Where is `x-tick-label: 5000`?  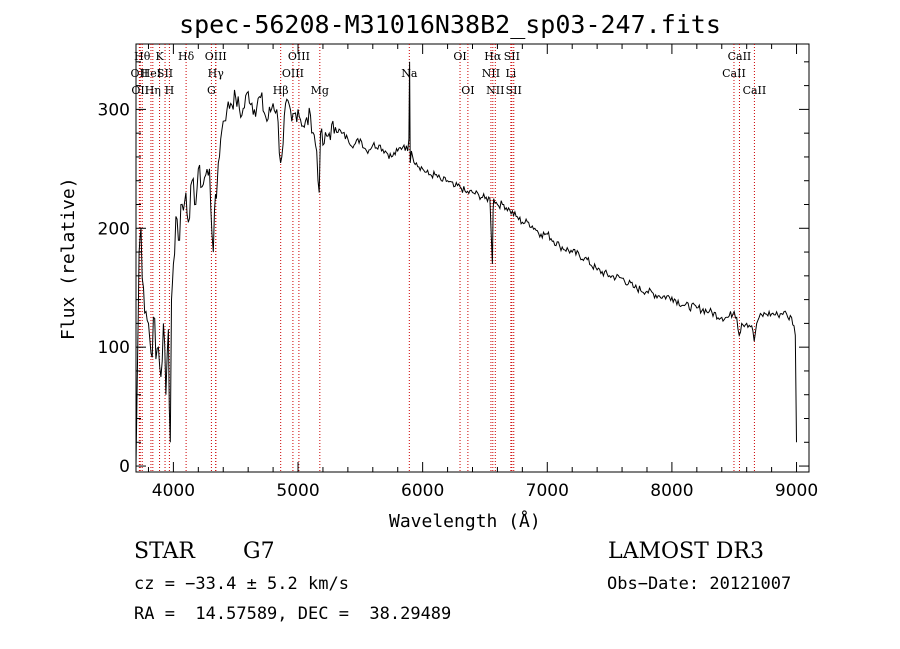
x-tick-label: 5000 is located at coordinates (297, 491).